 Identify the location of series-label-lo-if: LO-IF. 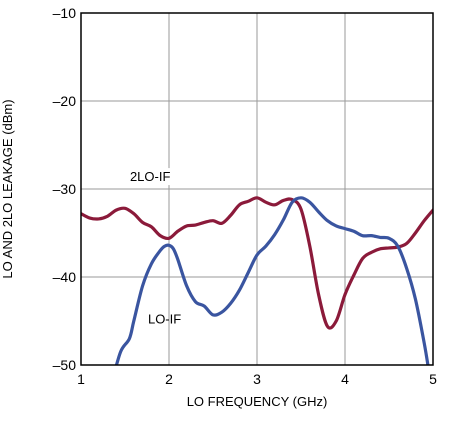
(164, 319).